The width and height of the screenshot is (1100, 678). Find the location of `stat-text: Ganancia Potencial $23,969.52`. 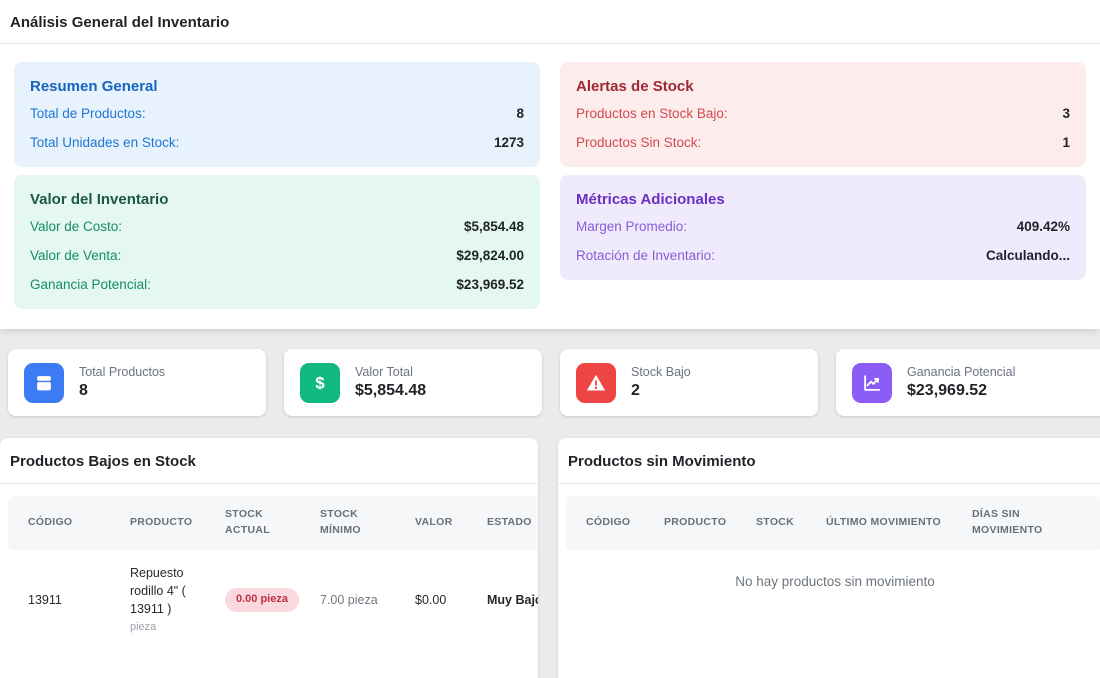

stat-text: Ganancia Potencial $23,969.52 is located at coordinates (961, 382).